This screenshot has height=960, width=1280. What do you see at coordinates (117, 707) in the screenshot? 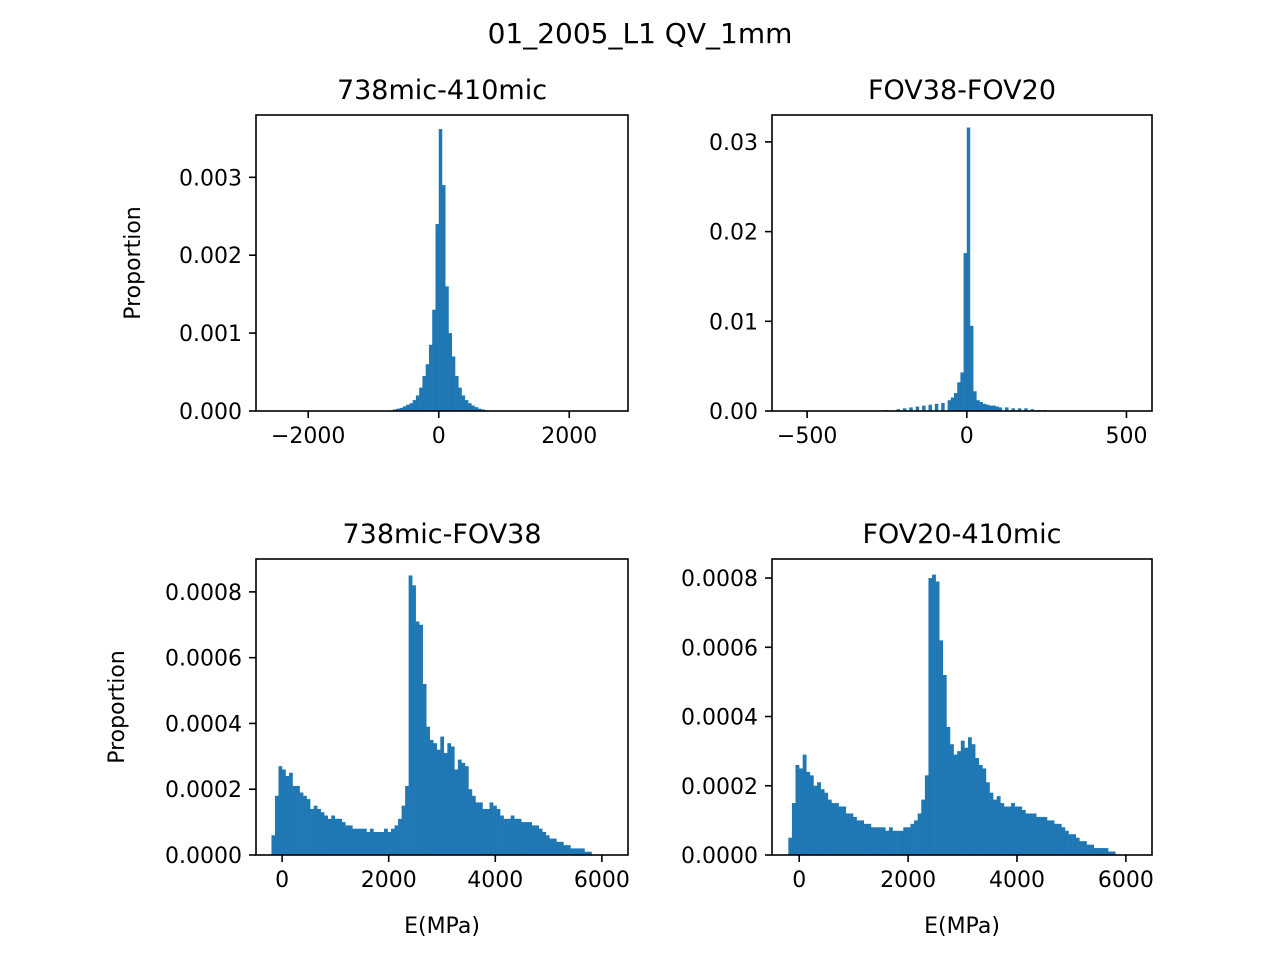
I see `y-axis-label: Proportion` at bounding box center [117, 707].